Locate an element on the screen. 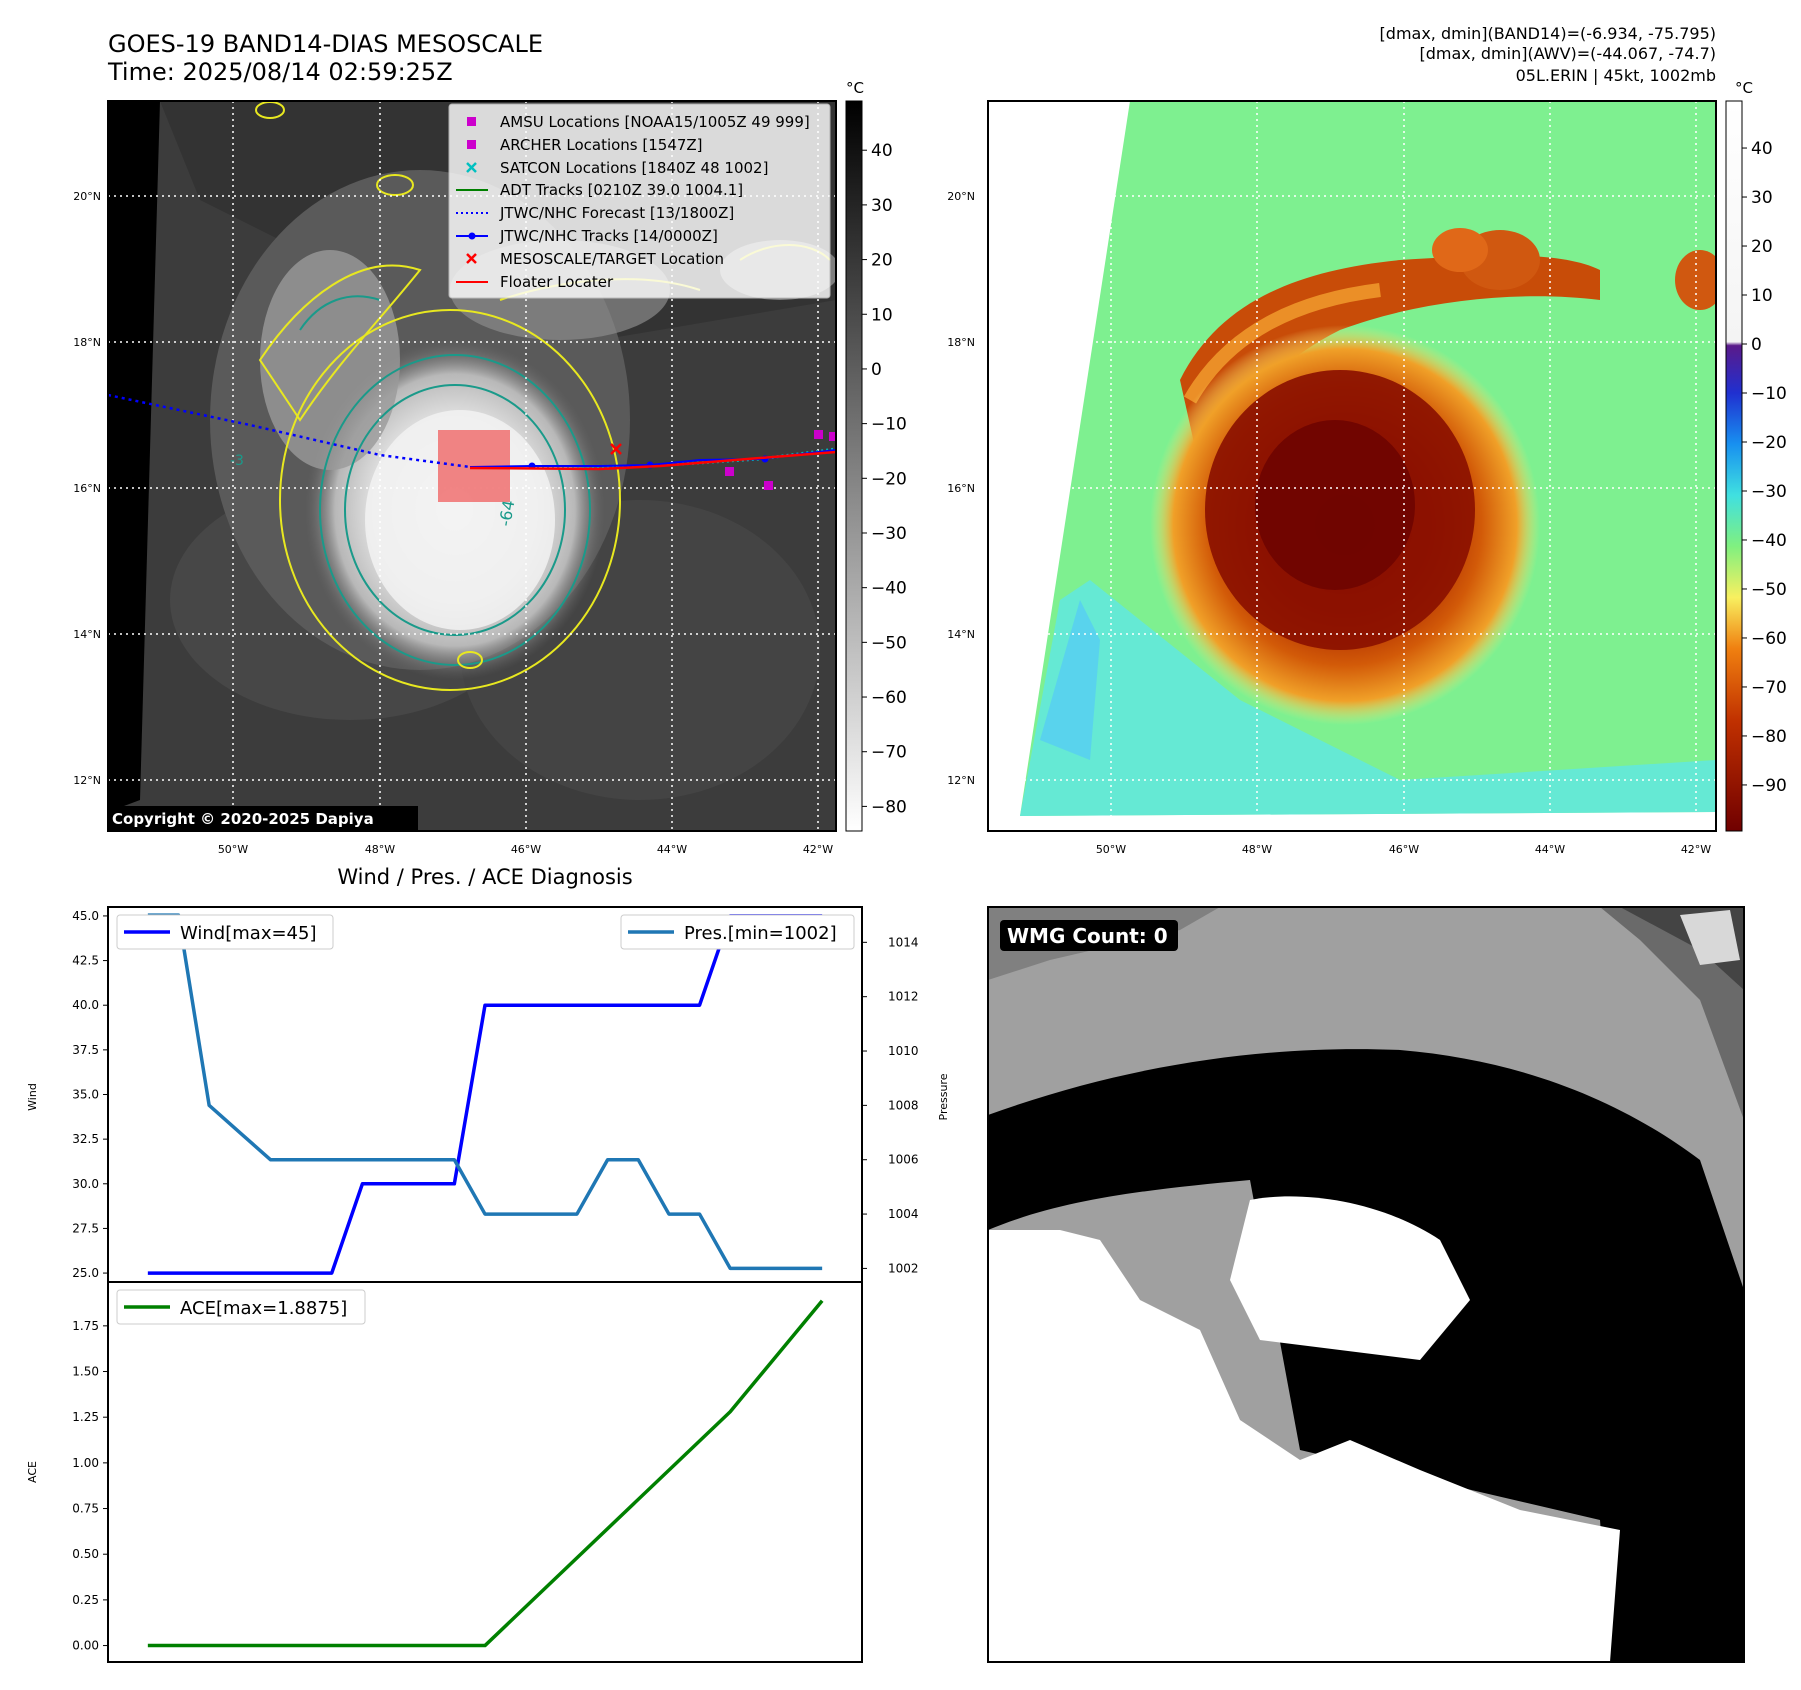 This screenshot has height=1690, width=1801. figure-time: Time: 2025/08/14 02:59:25Z is located at coordinates (280, 72).